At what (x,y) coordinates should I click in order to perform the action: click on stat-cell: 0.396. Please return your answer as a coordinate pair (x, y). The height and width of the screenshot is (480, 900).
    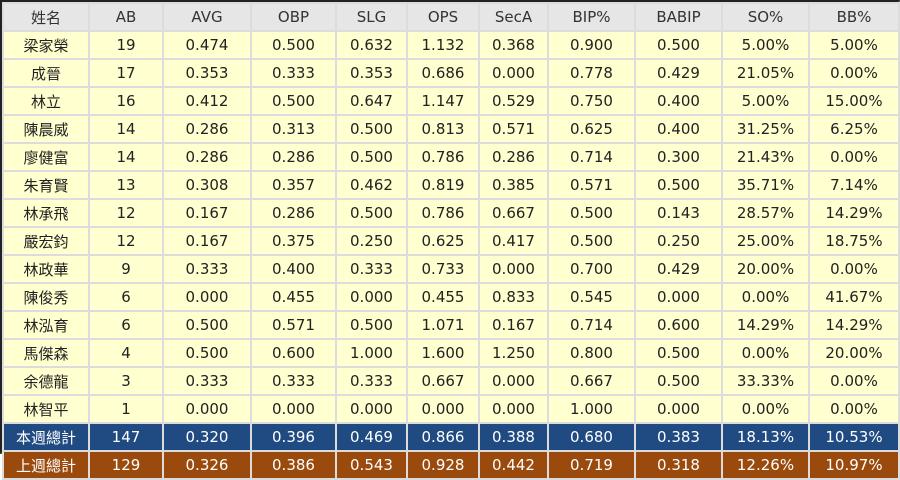
    Looking at the image, I should click on (293, 437).